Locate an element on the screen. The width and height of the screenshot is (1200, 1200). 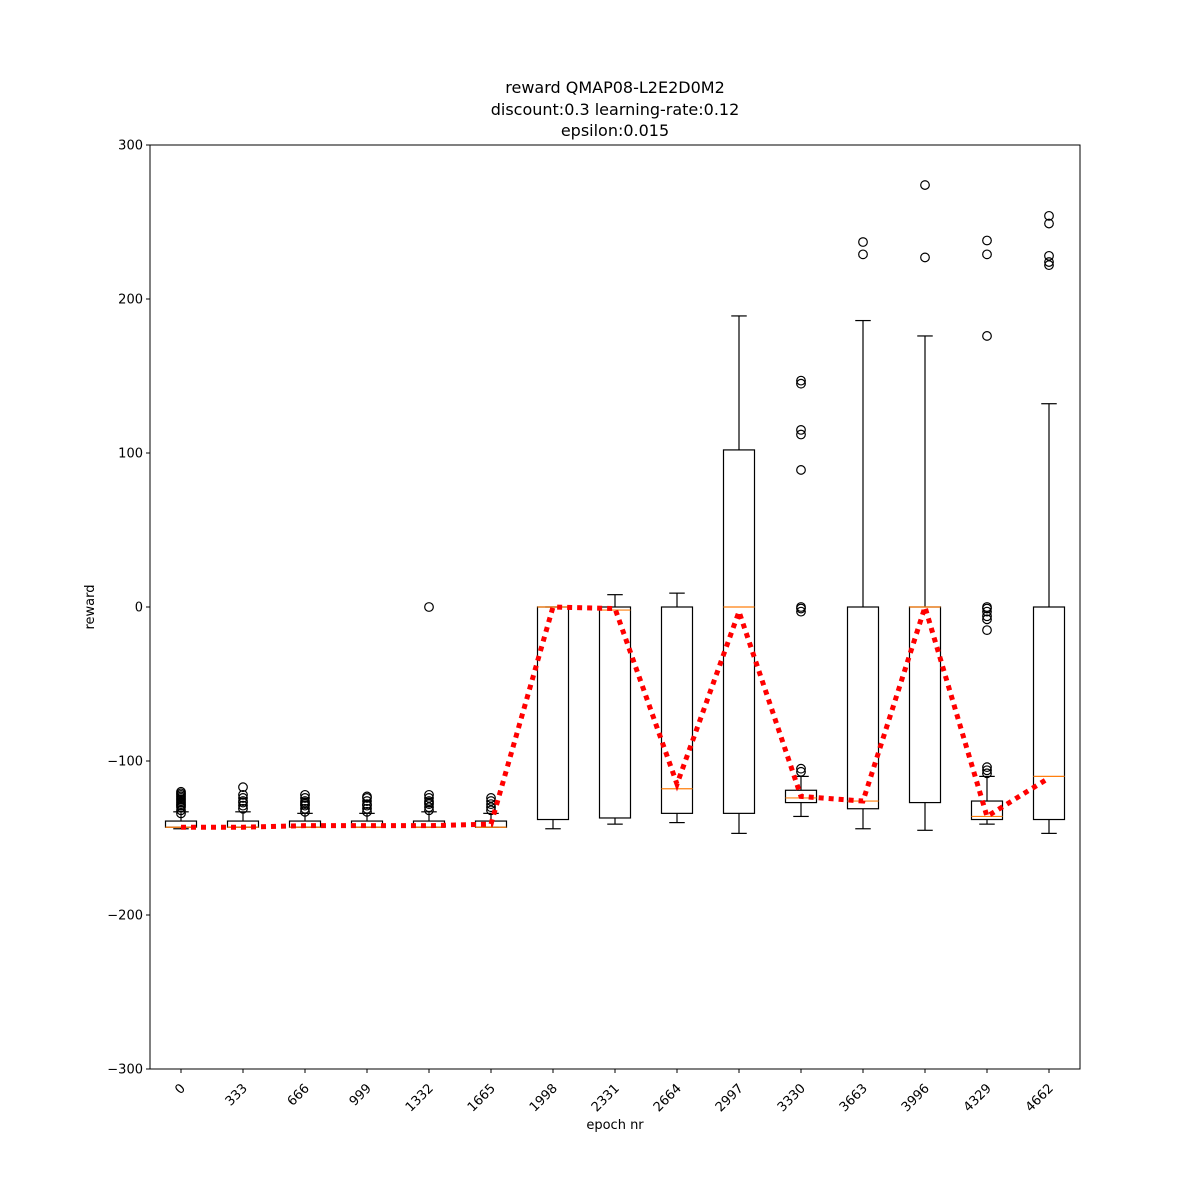
x-tick-label: 0 is located at coordinates (180, 1089).